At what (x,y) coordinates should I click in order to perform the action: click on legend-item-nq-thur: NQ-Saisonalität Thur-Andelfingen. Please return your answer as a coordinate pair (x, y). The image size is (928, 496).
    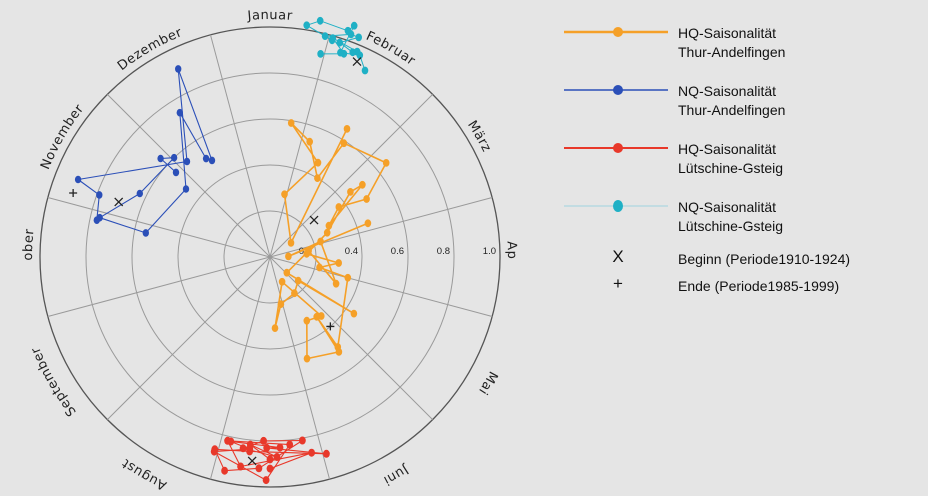
    Looking at the image, I should click on (740, 105).